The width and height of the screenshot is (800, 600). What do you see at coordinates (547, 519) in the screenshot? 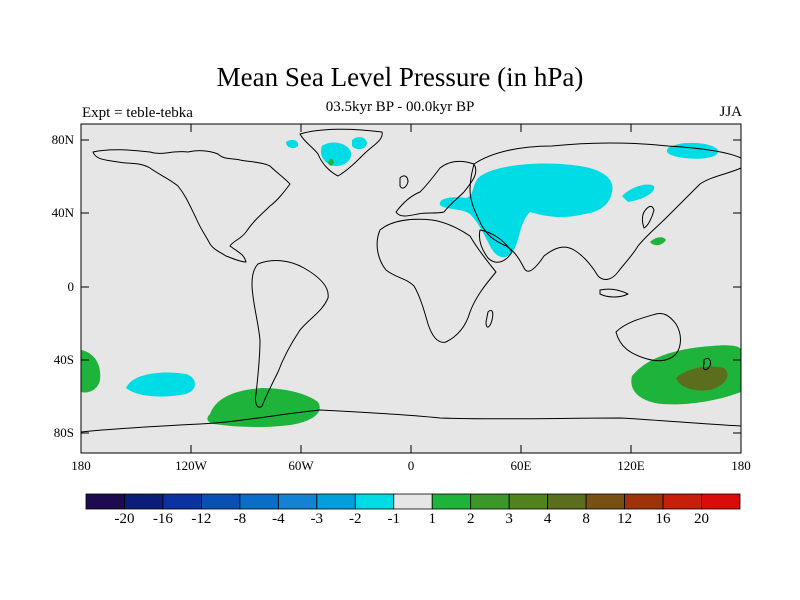
I see `colorbar-label: 4` at bounding box center [547, 519].